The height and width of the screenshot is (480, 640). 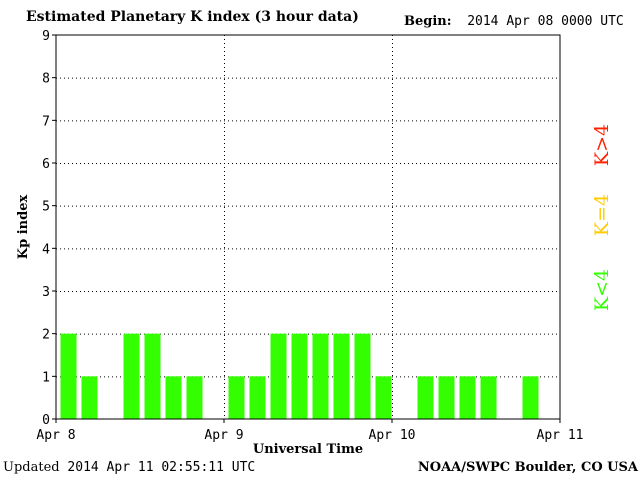 I want to click on begin-value: 2014 Apr 08 0000 UTC, so click(x=545, y=21).